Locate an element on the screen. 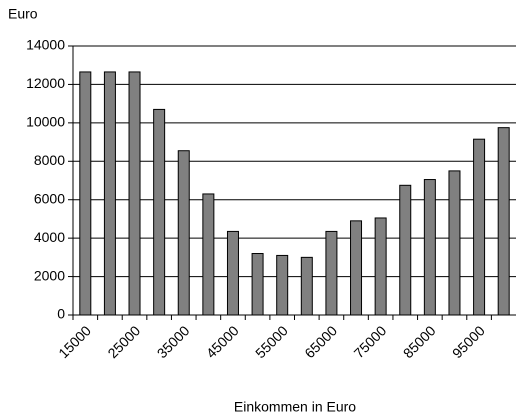 Image resolution: width=520 pixels, height=420 pixels. y-tick-label: 0 is located at coordinates (61, 314).